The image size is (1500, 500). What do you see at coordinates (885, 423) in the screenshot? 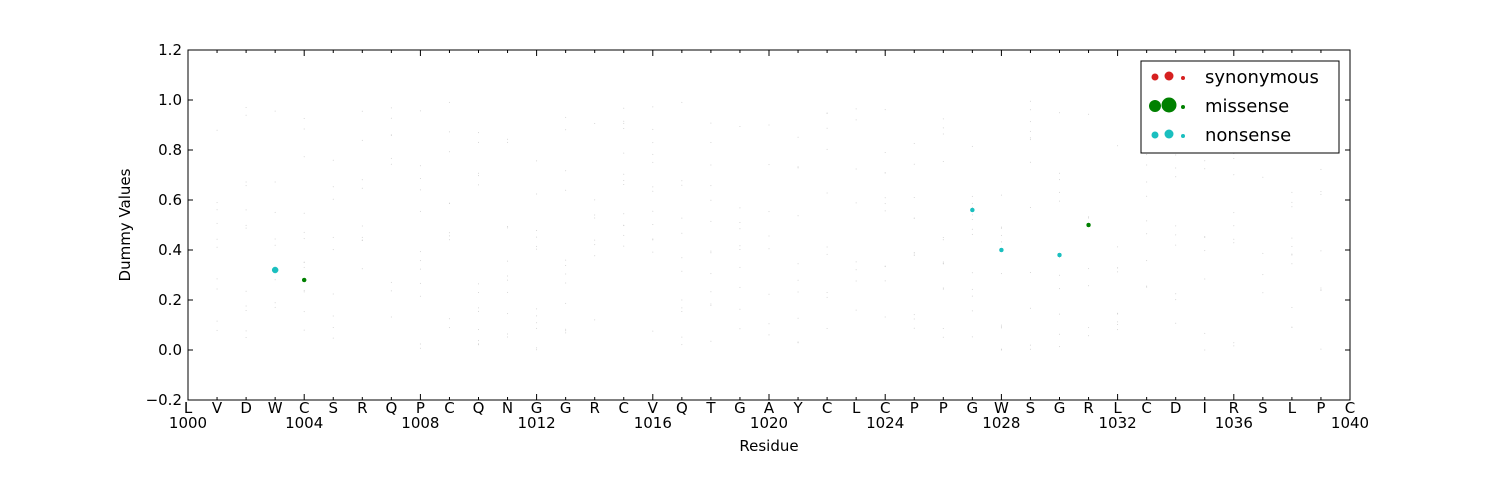
I see `x-tick-label: 1024` at bounding box center [885, 423].